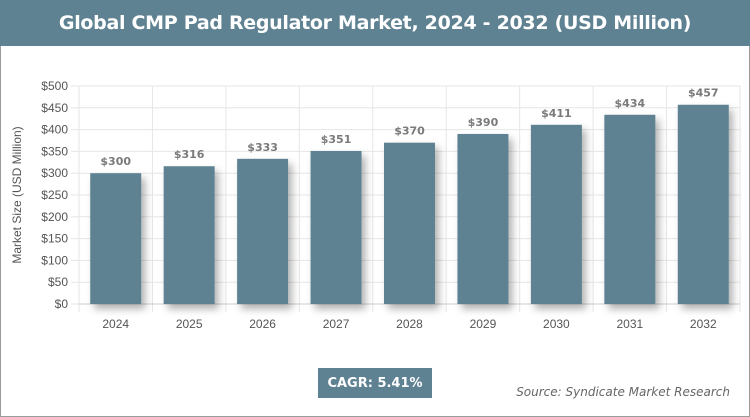 Image resolution: width=750 pixels, height=417 pixels. I want to click on y-tick-label: $150, so click(54, 239).